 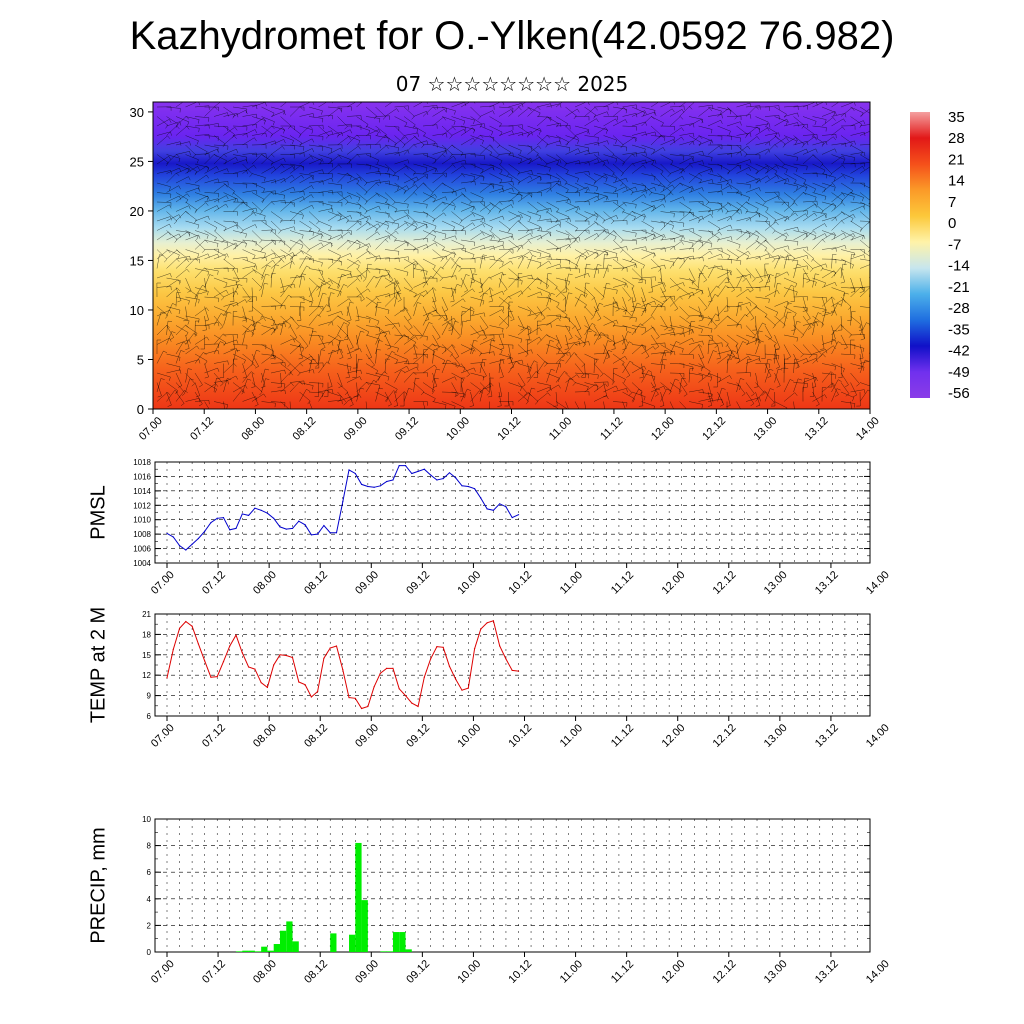 I want to click on pmsl-xtick-label: 08.12, so click(x=316, y=583).